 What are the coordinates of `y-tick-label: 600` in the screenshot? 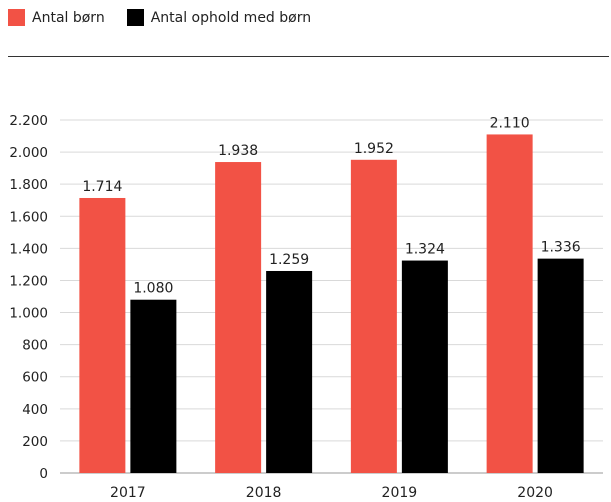 It's located at (35, 378).